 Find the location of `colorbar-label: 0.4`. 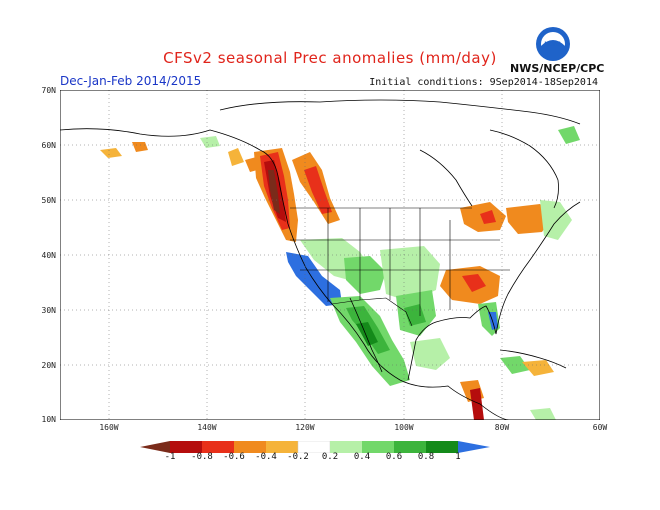

colorbar-label: 0.4 is located at coordinates (362, 457).